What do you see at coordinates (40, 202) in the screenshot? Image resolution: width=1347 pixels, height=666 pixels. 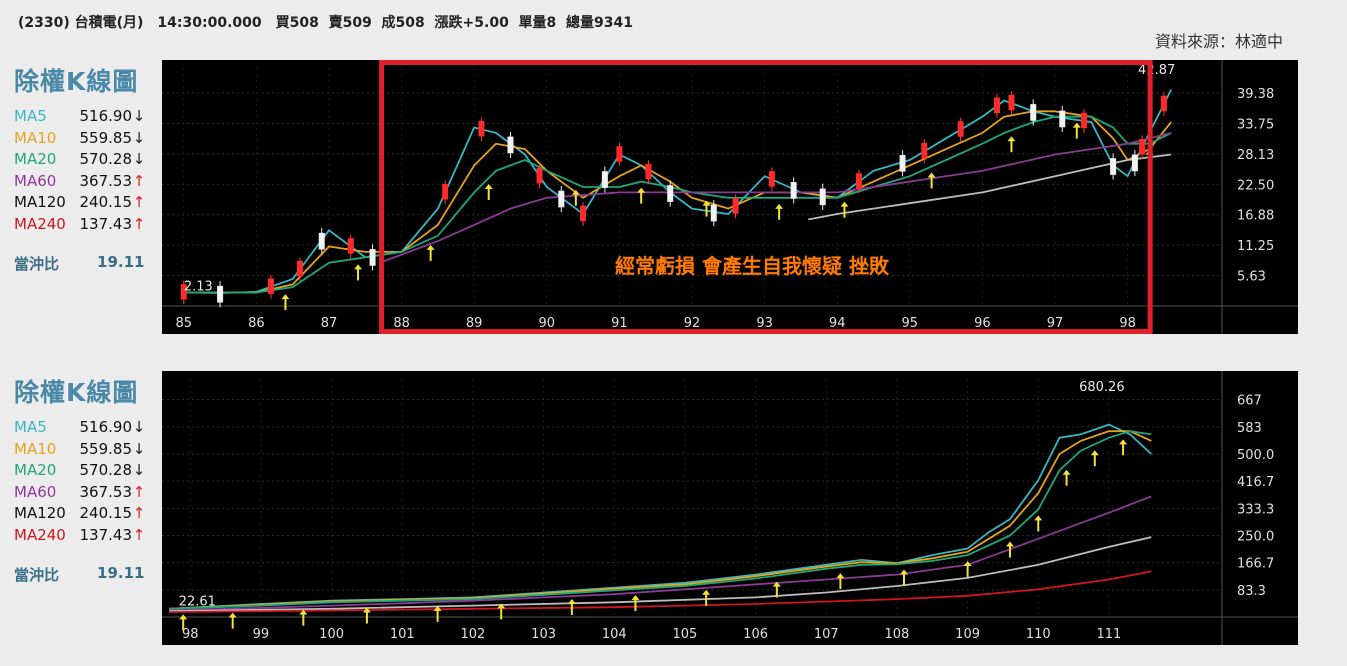 I see `ma-name: MA120` at bounding box center [40, 202].